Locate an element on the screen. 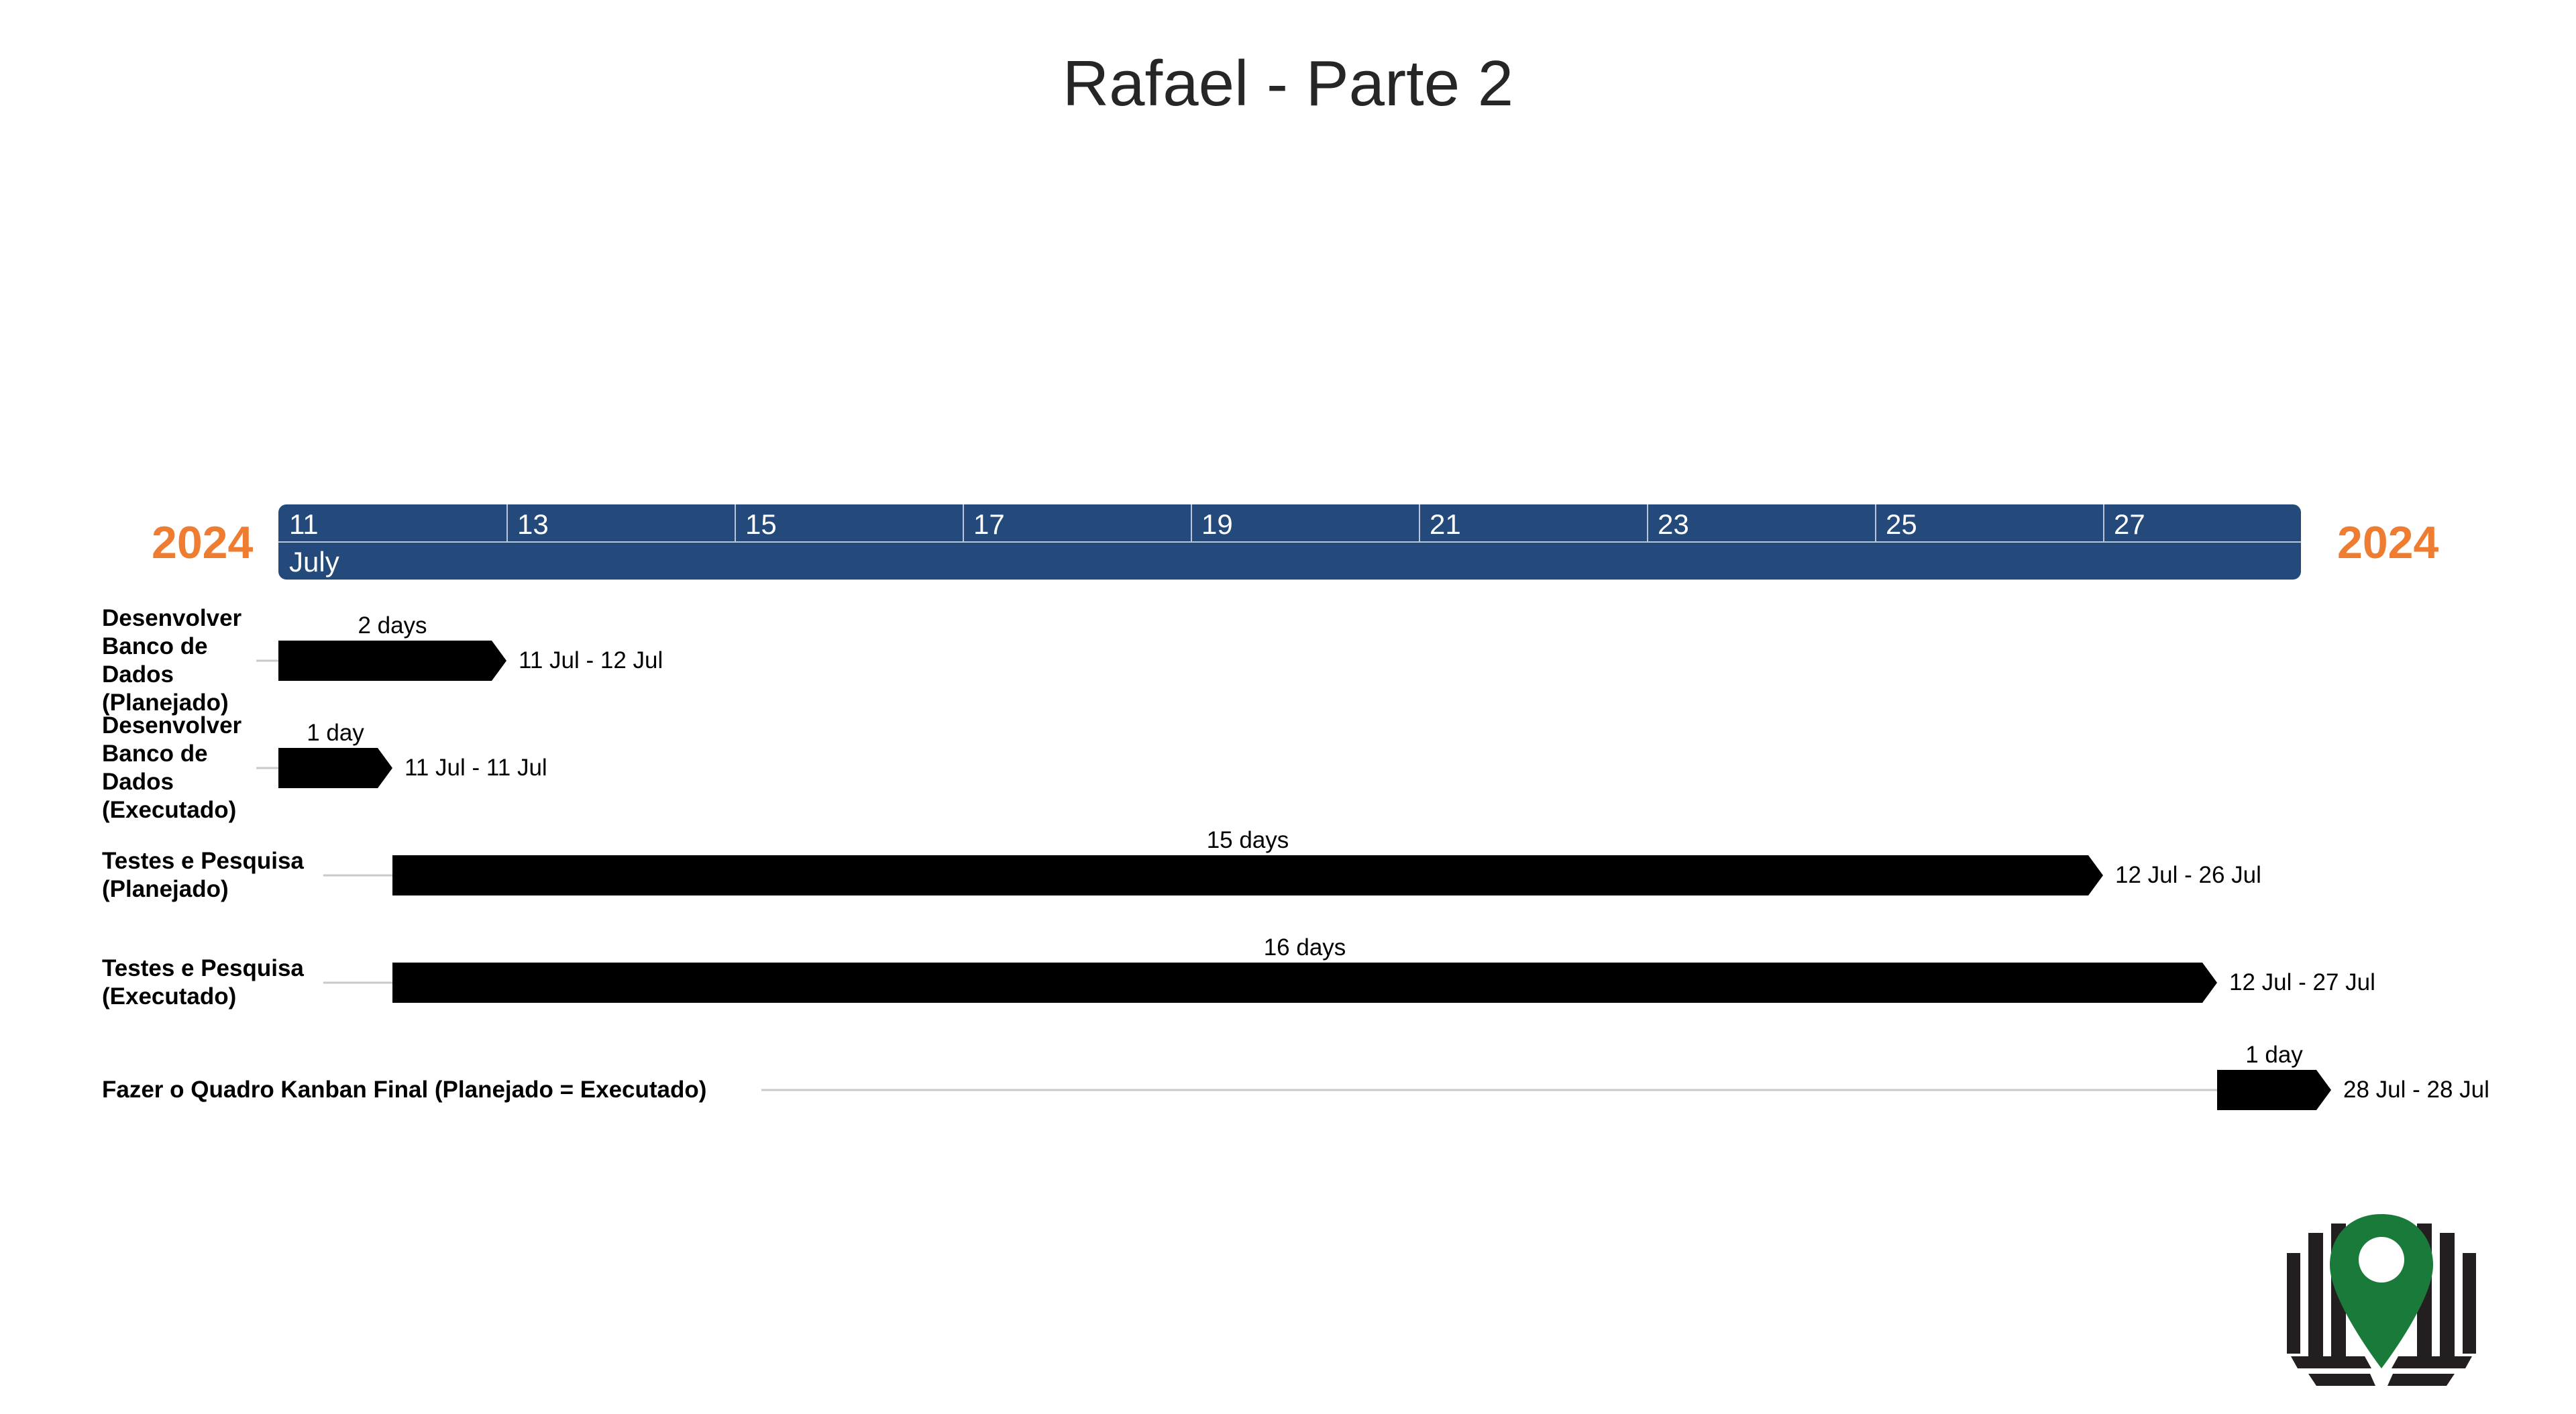 The image size is (2576, 1414). year-label-left: 2024 is located at coordinates (203, 542).